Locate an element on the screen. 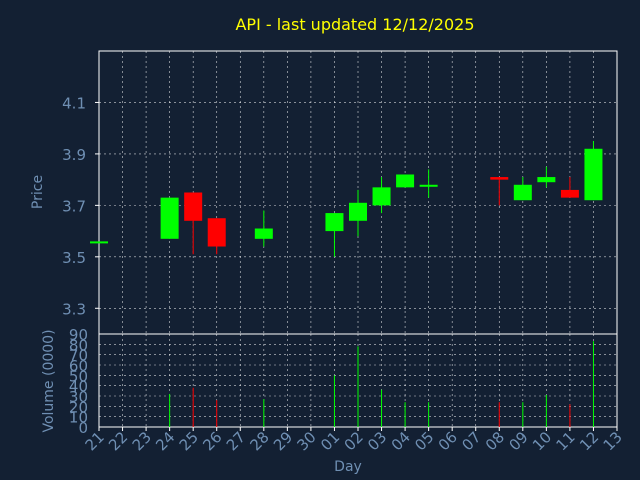 The width and height of the screenshot is (640, 480). x-tick-label: 07 is located at coordinates (471, 441).